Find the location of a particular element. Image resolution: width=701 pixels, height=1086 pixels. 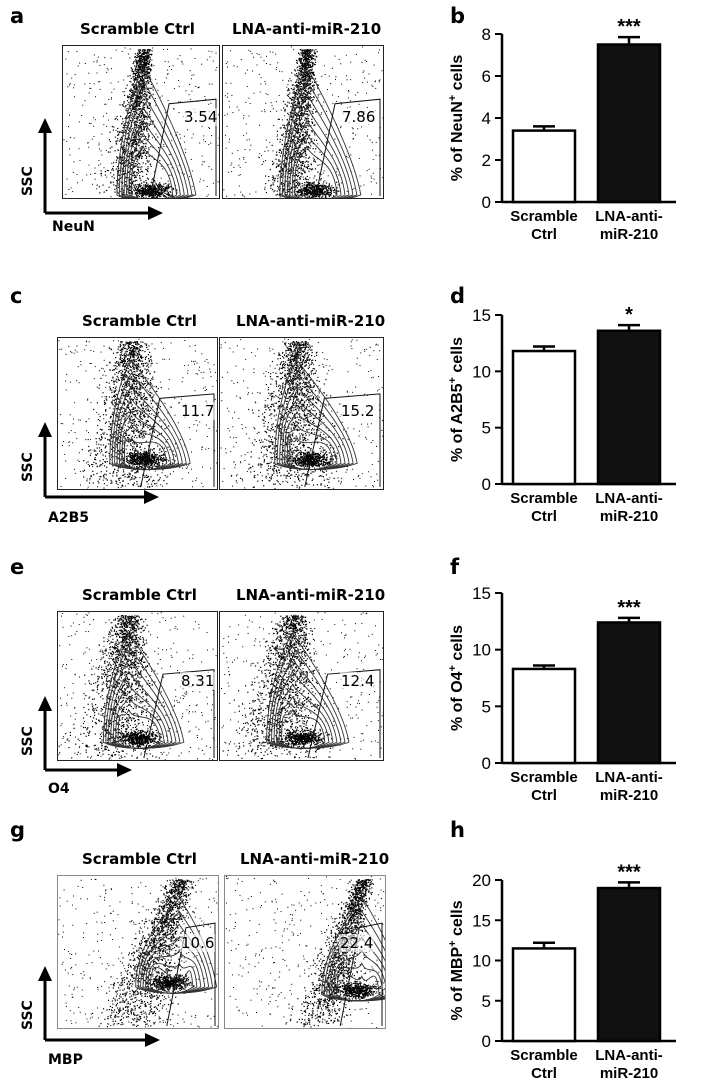

y-axis-label: % of O4+ cells is located at coordinates (456, 678).